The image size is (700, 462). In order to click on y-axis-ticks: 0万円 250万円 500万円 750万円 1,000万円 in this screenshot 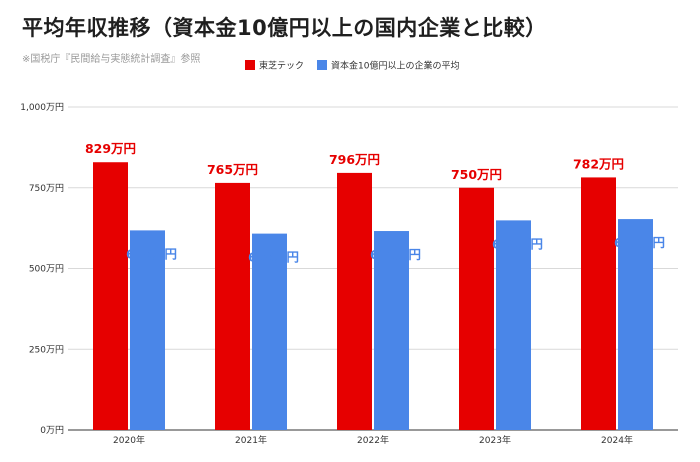, I will do `click(42, 269)`.